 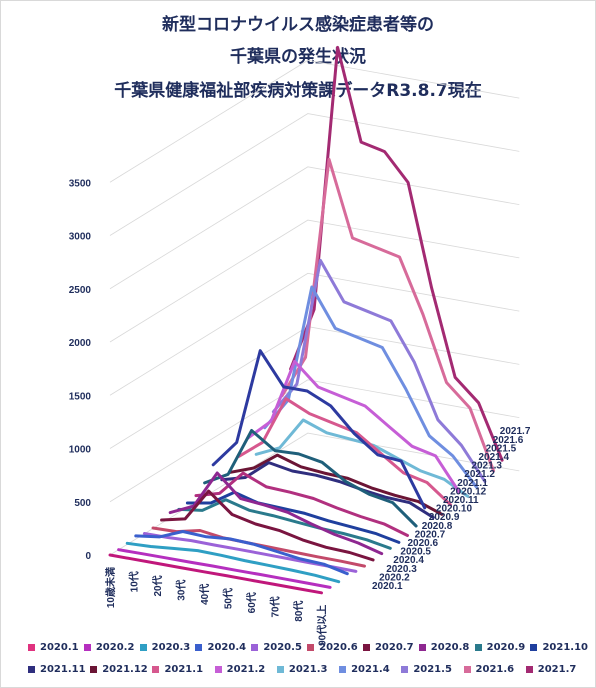 I want to click on legend-item: 2021.10, so click(x=559, y=647).